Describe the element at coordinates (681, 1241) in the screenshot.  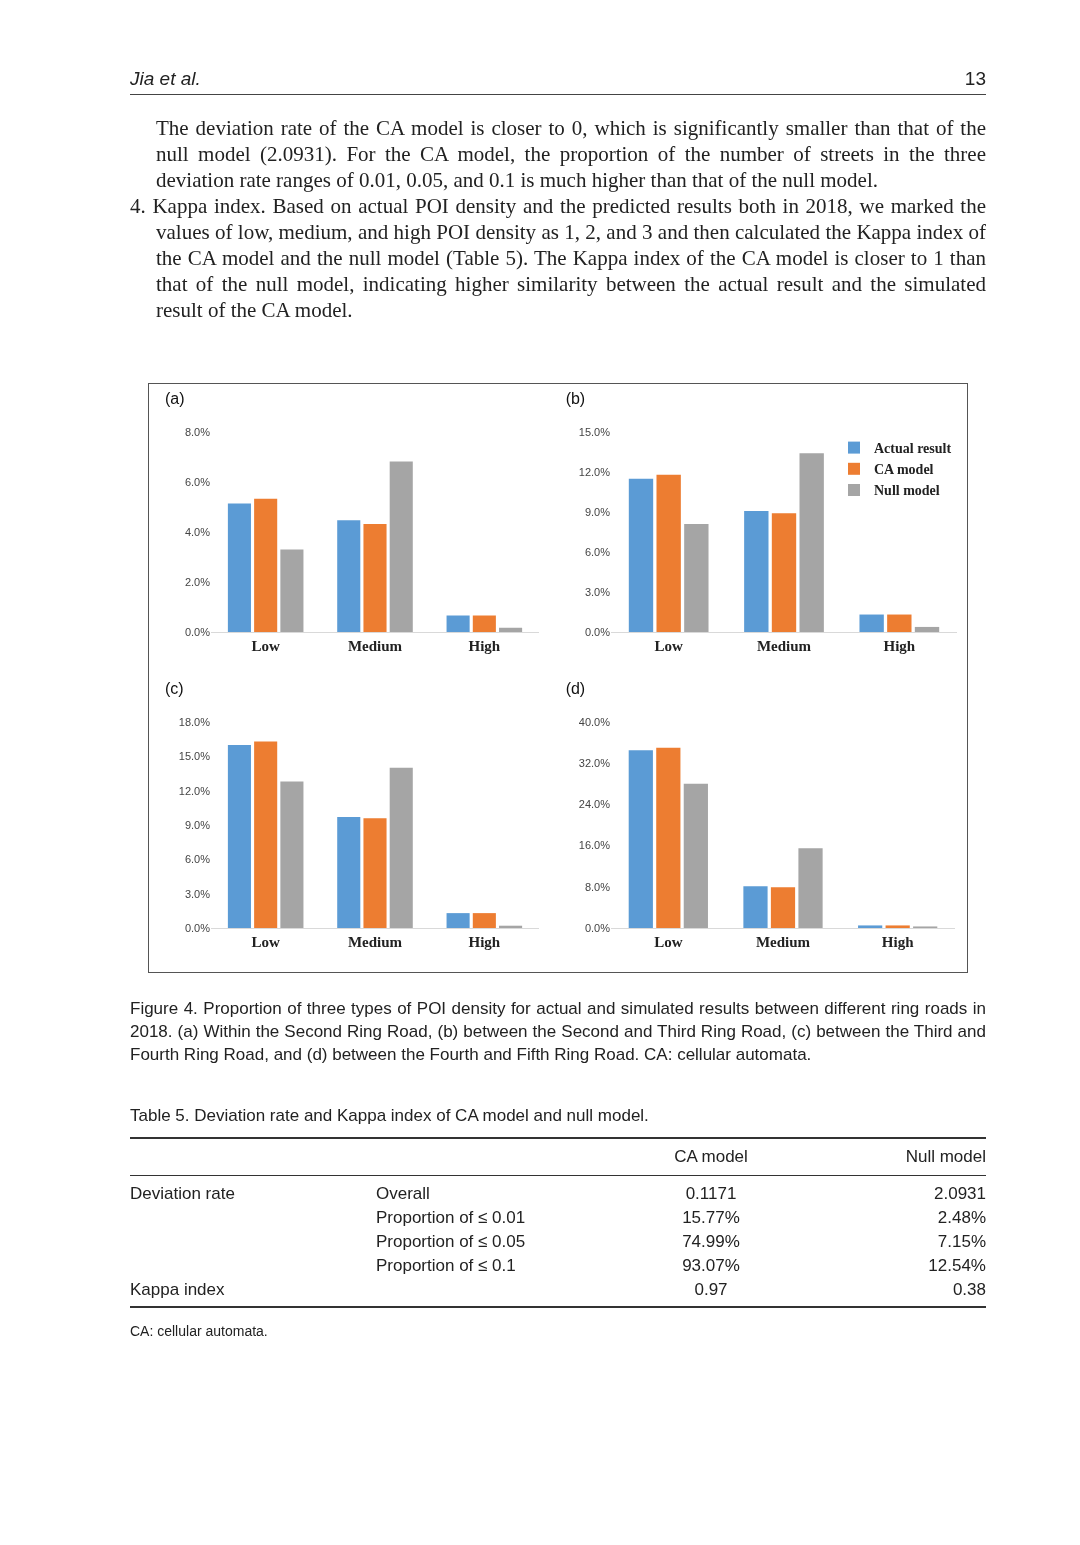
I see `text: Proportion of ≤ 0.05 74.99% 7.15%` at that location.